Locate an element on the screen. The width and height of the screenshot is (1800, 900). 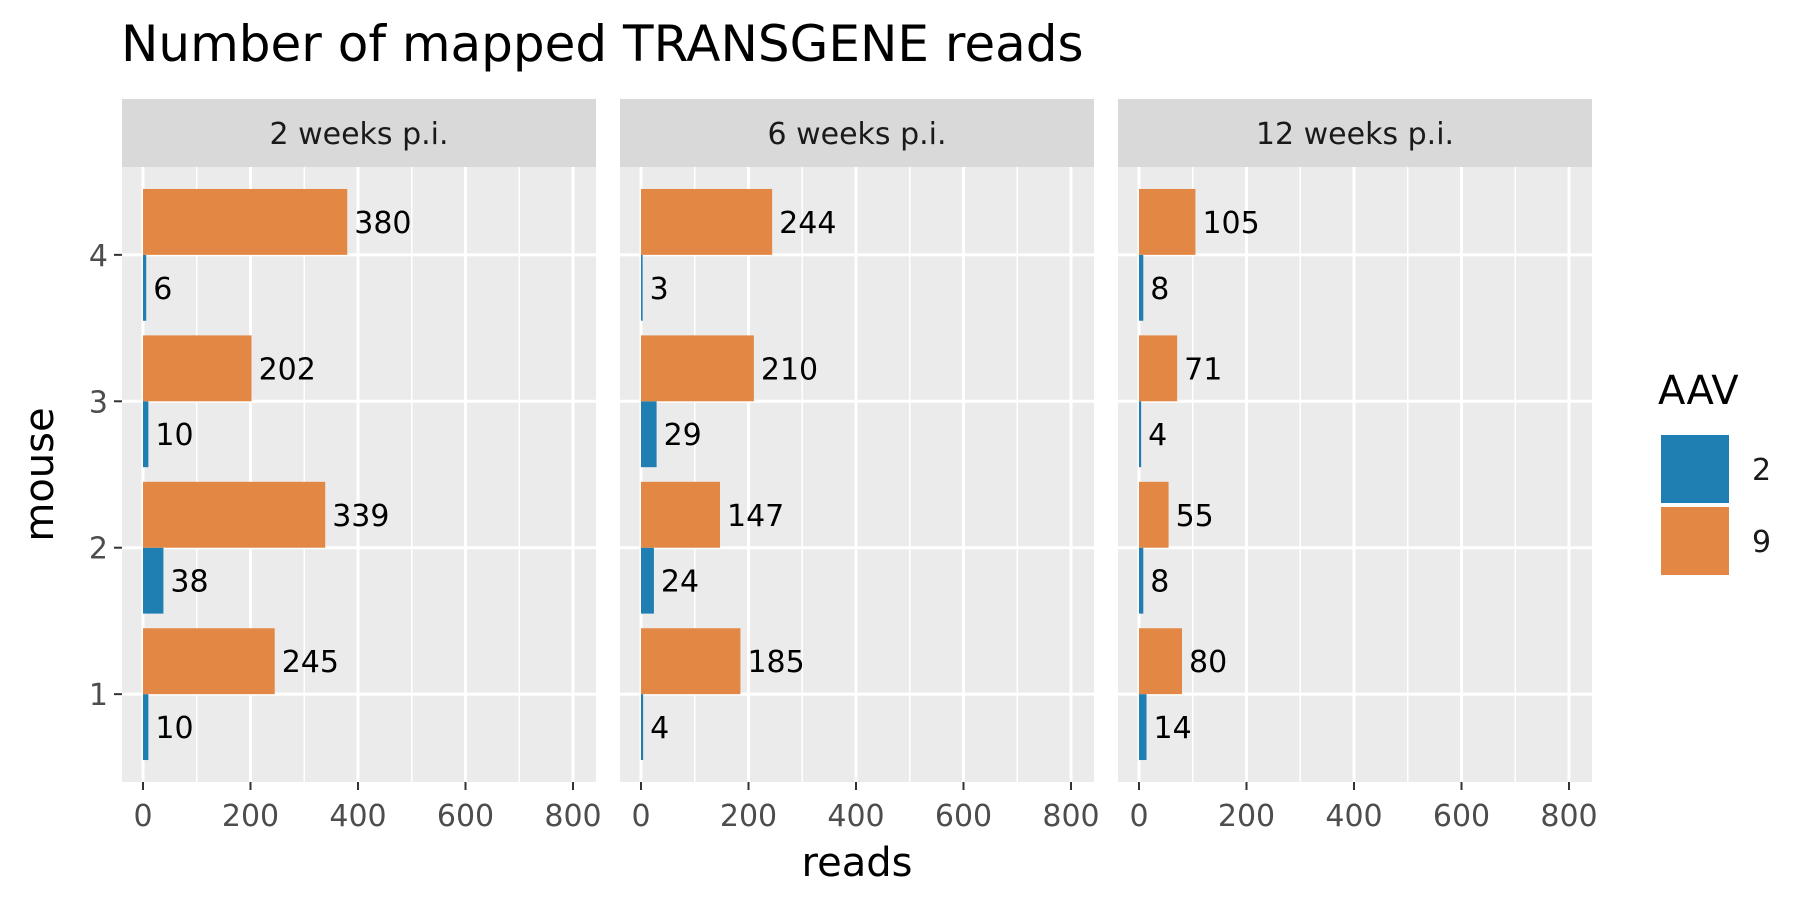
bar-value-label: 147 is located at coordinates (755, 516).